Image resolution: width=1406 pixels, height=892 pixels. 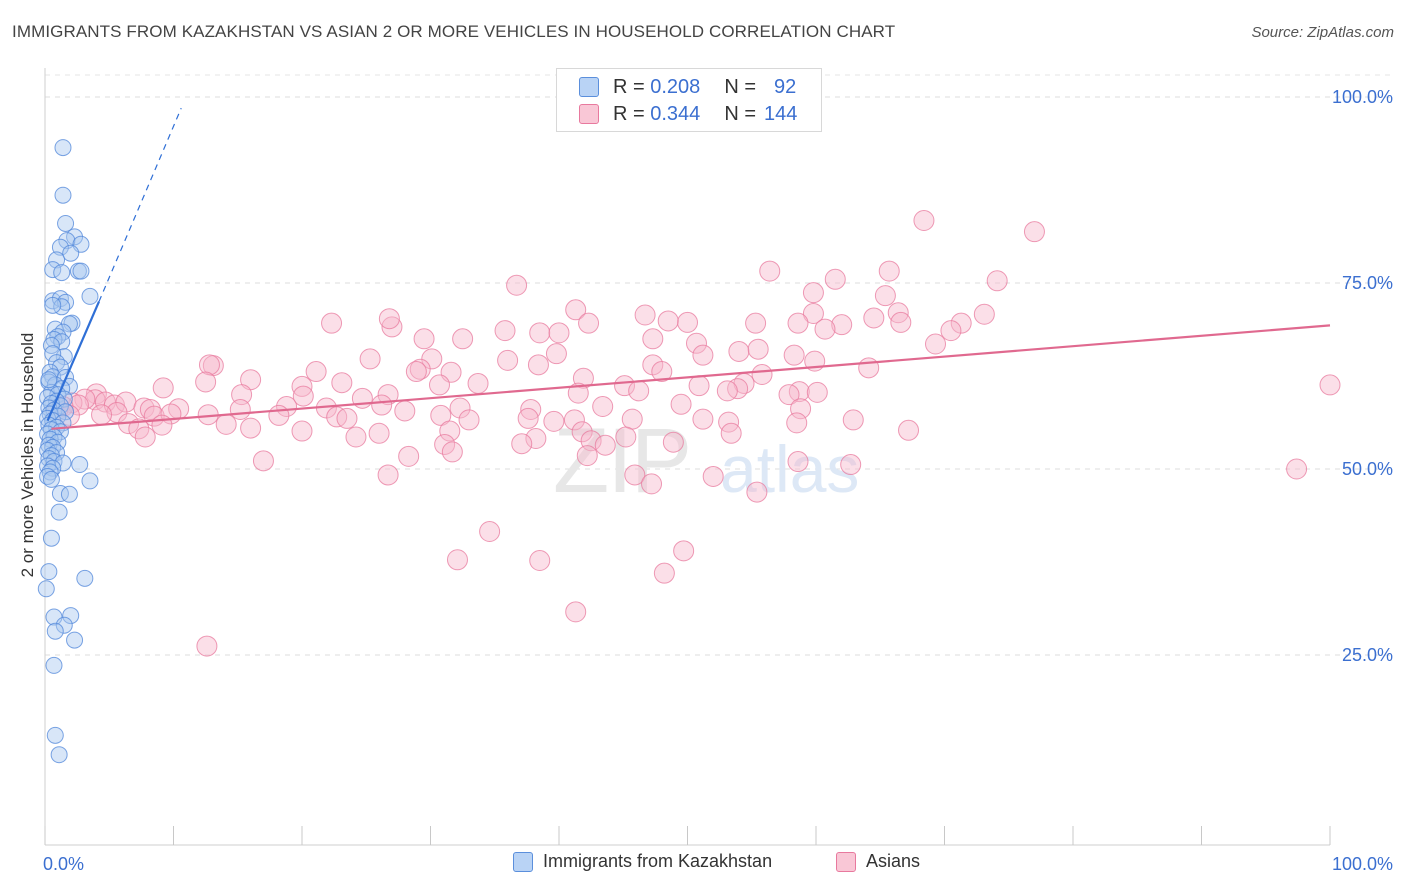 I want to click on legend-r-value-1: 0.208, so click(x=675, y=86).